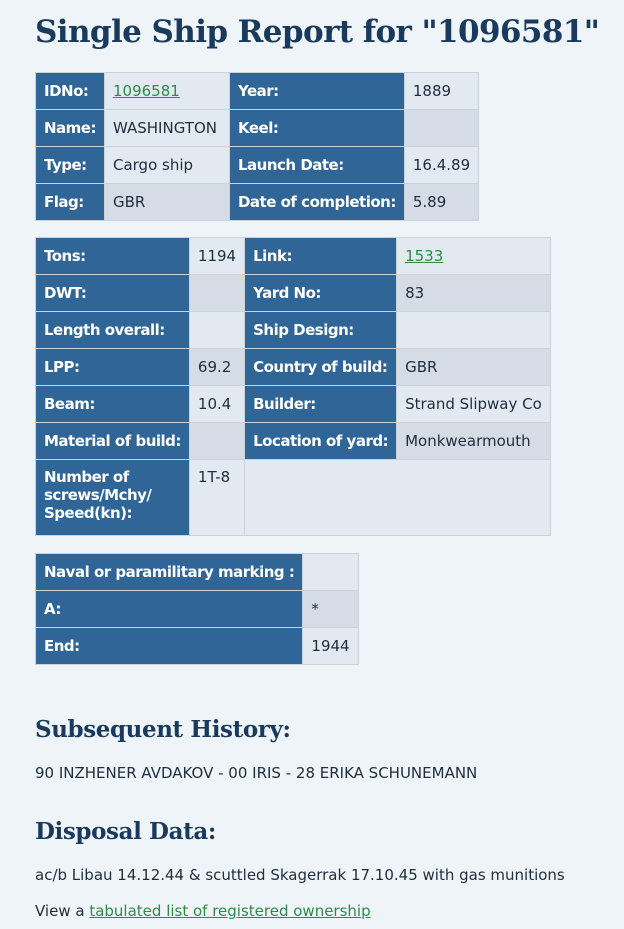 This screenshot has width=624, height=929. What do you see at coordinates (166, 128) in the screenshot?
I see `name-value: WASHINGTON` at bounding box center [166, 128].